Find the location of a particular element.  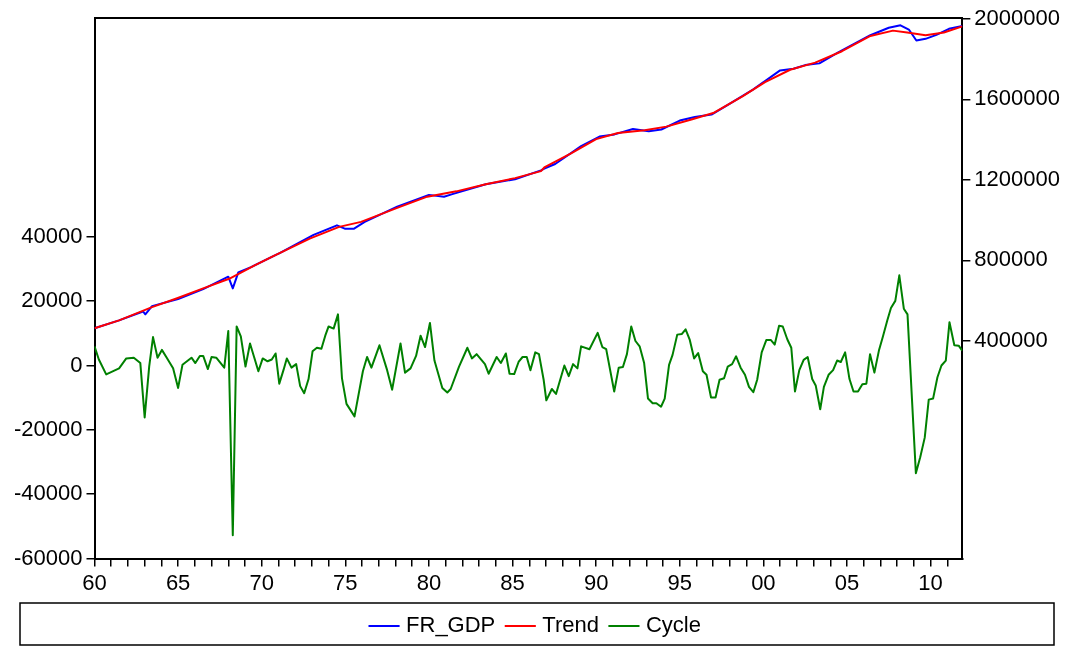

legend-label: FR_GDP is located at coordinates (451, 625).